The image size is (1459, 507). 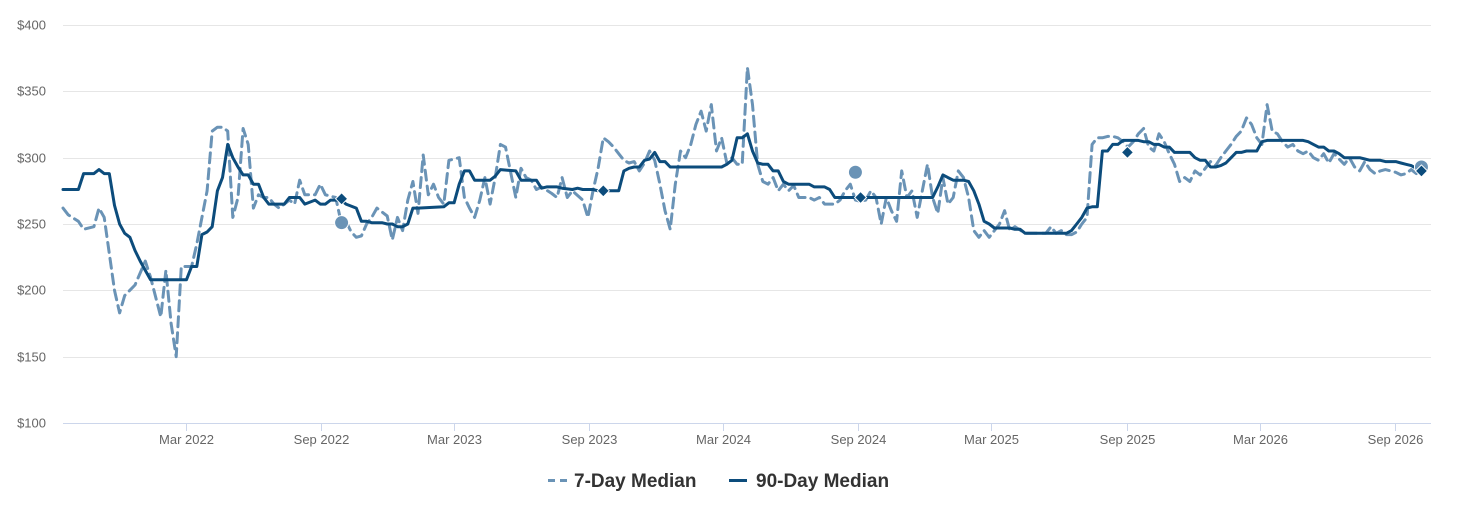 I want to click on x-tick-label: Sep 2024, so click(x=859, y=439).